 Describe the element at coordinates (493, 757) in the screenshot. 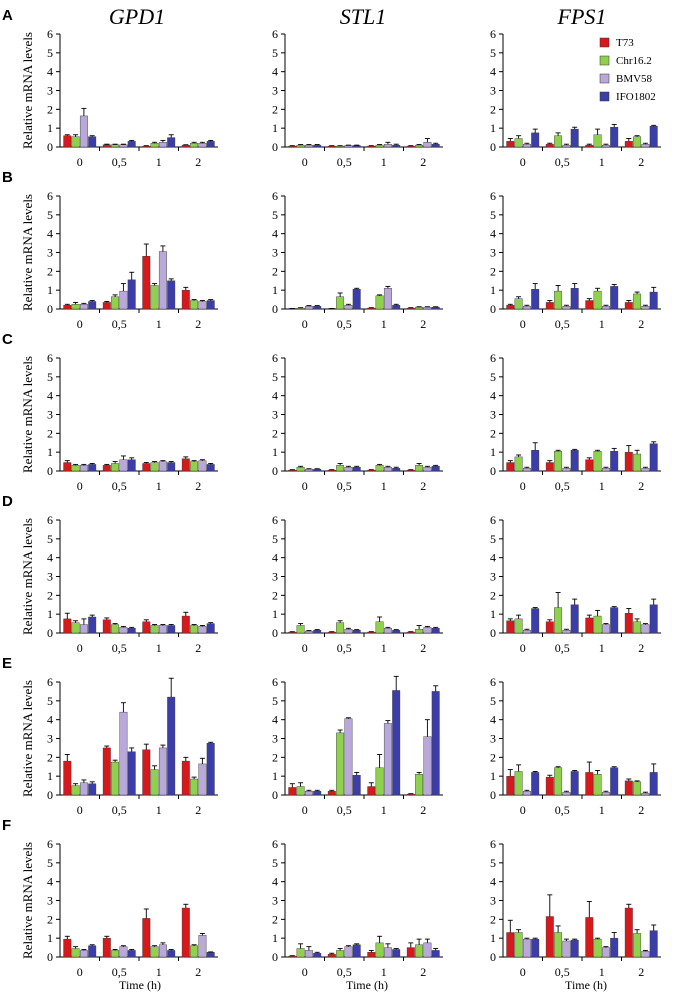

I see `panel-e-fps1-ytick-label-2: 2` at that location.